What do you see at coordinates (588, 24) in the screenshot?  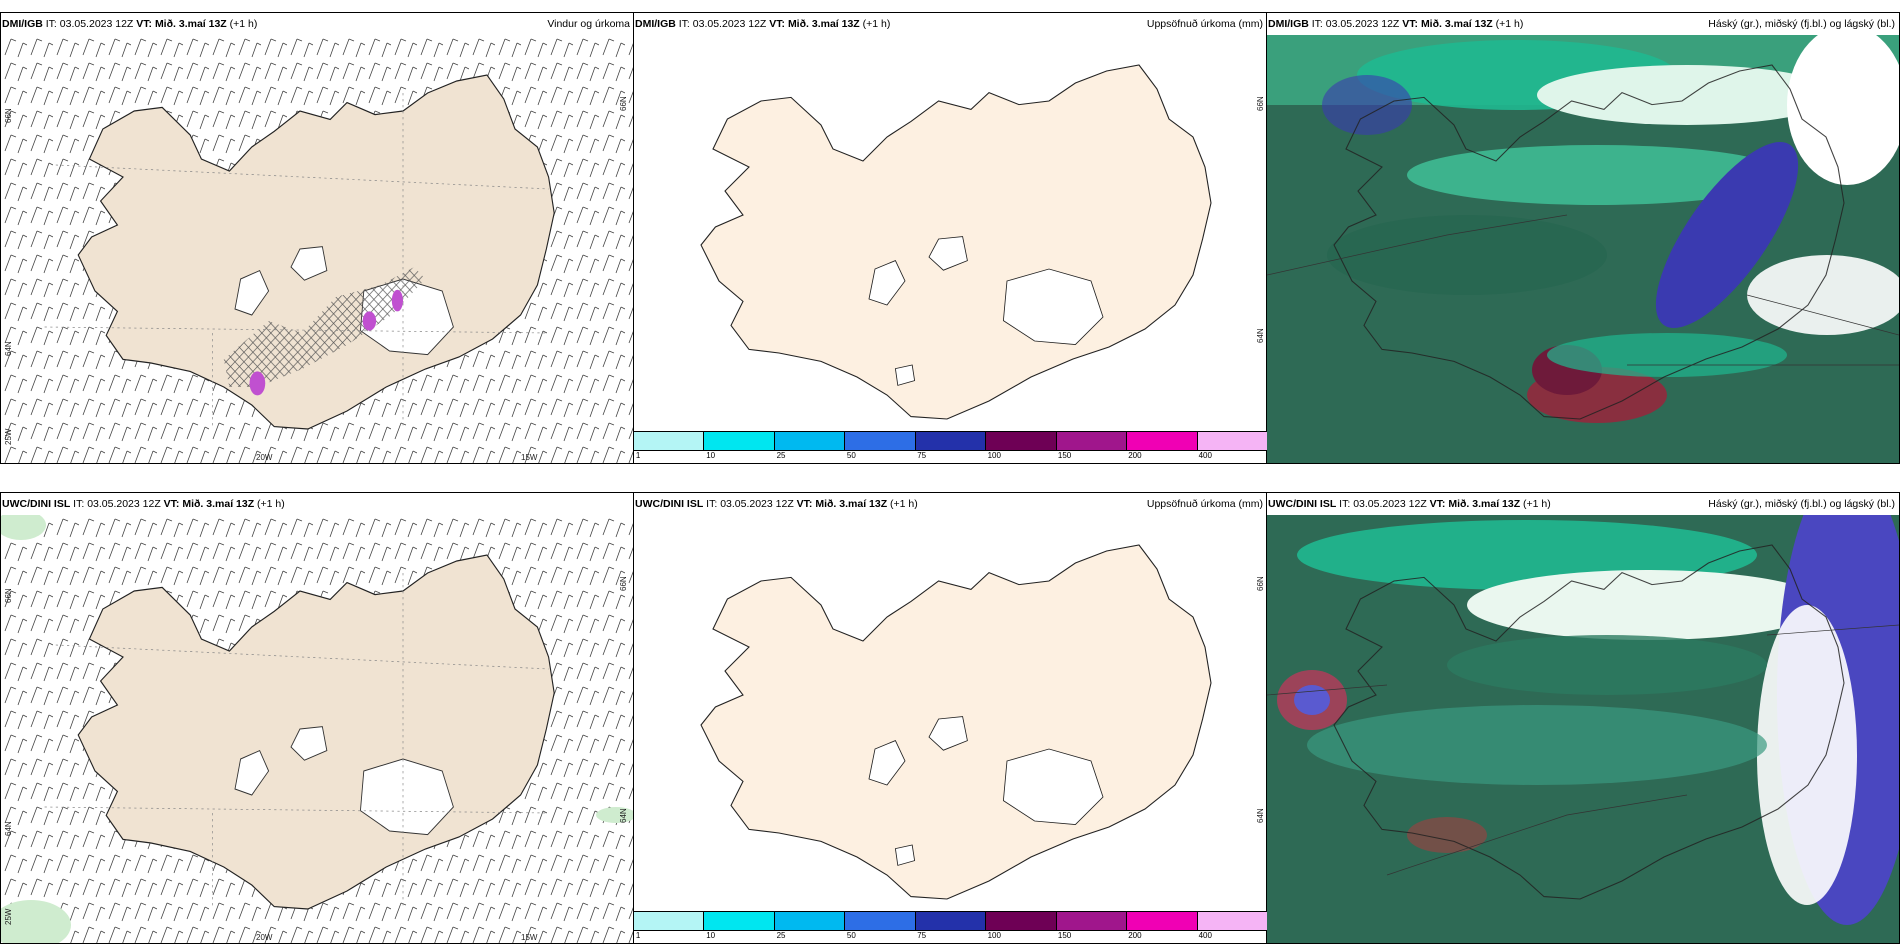 I see `panel-title: Vindur og úrkoma` at bounding box center [588, 24].